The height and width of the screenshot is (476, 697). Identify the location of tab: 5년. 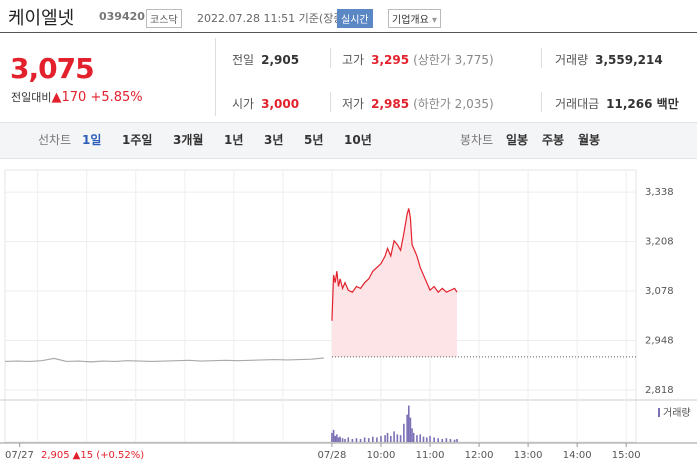
(314, 140).